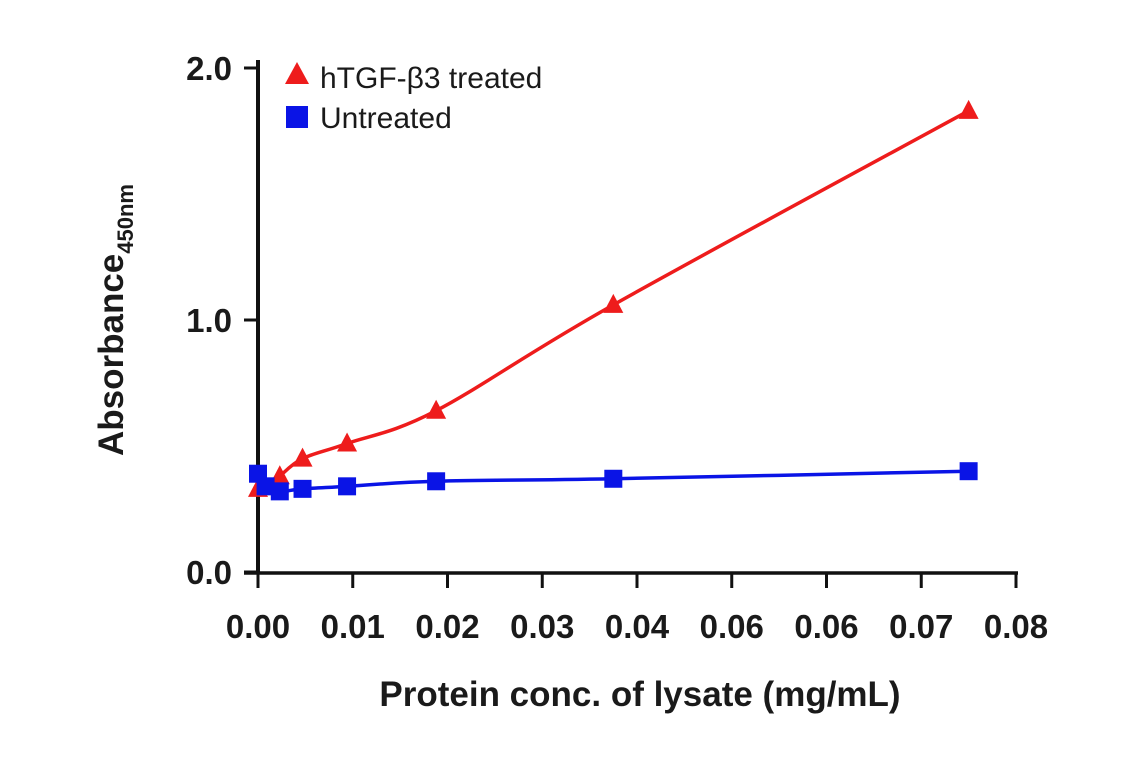 The width and height of the screenshot is (1141, 768). Describe the element at coordinates (542, 626) in the screenshot. I see `x-tick-label: 0.03` at that location.